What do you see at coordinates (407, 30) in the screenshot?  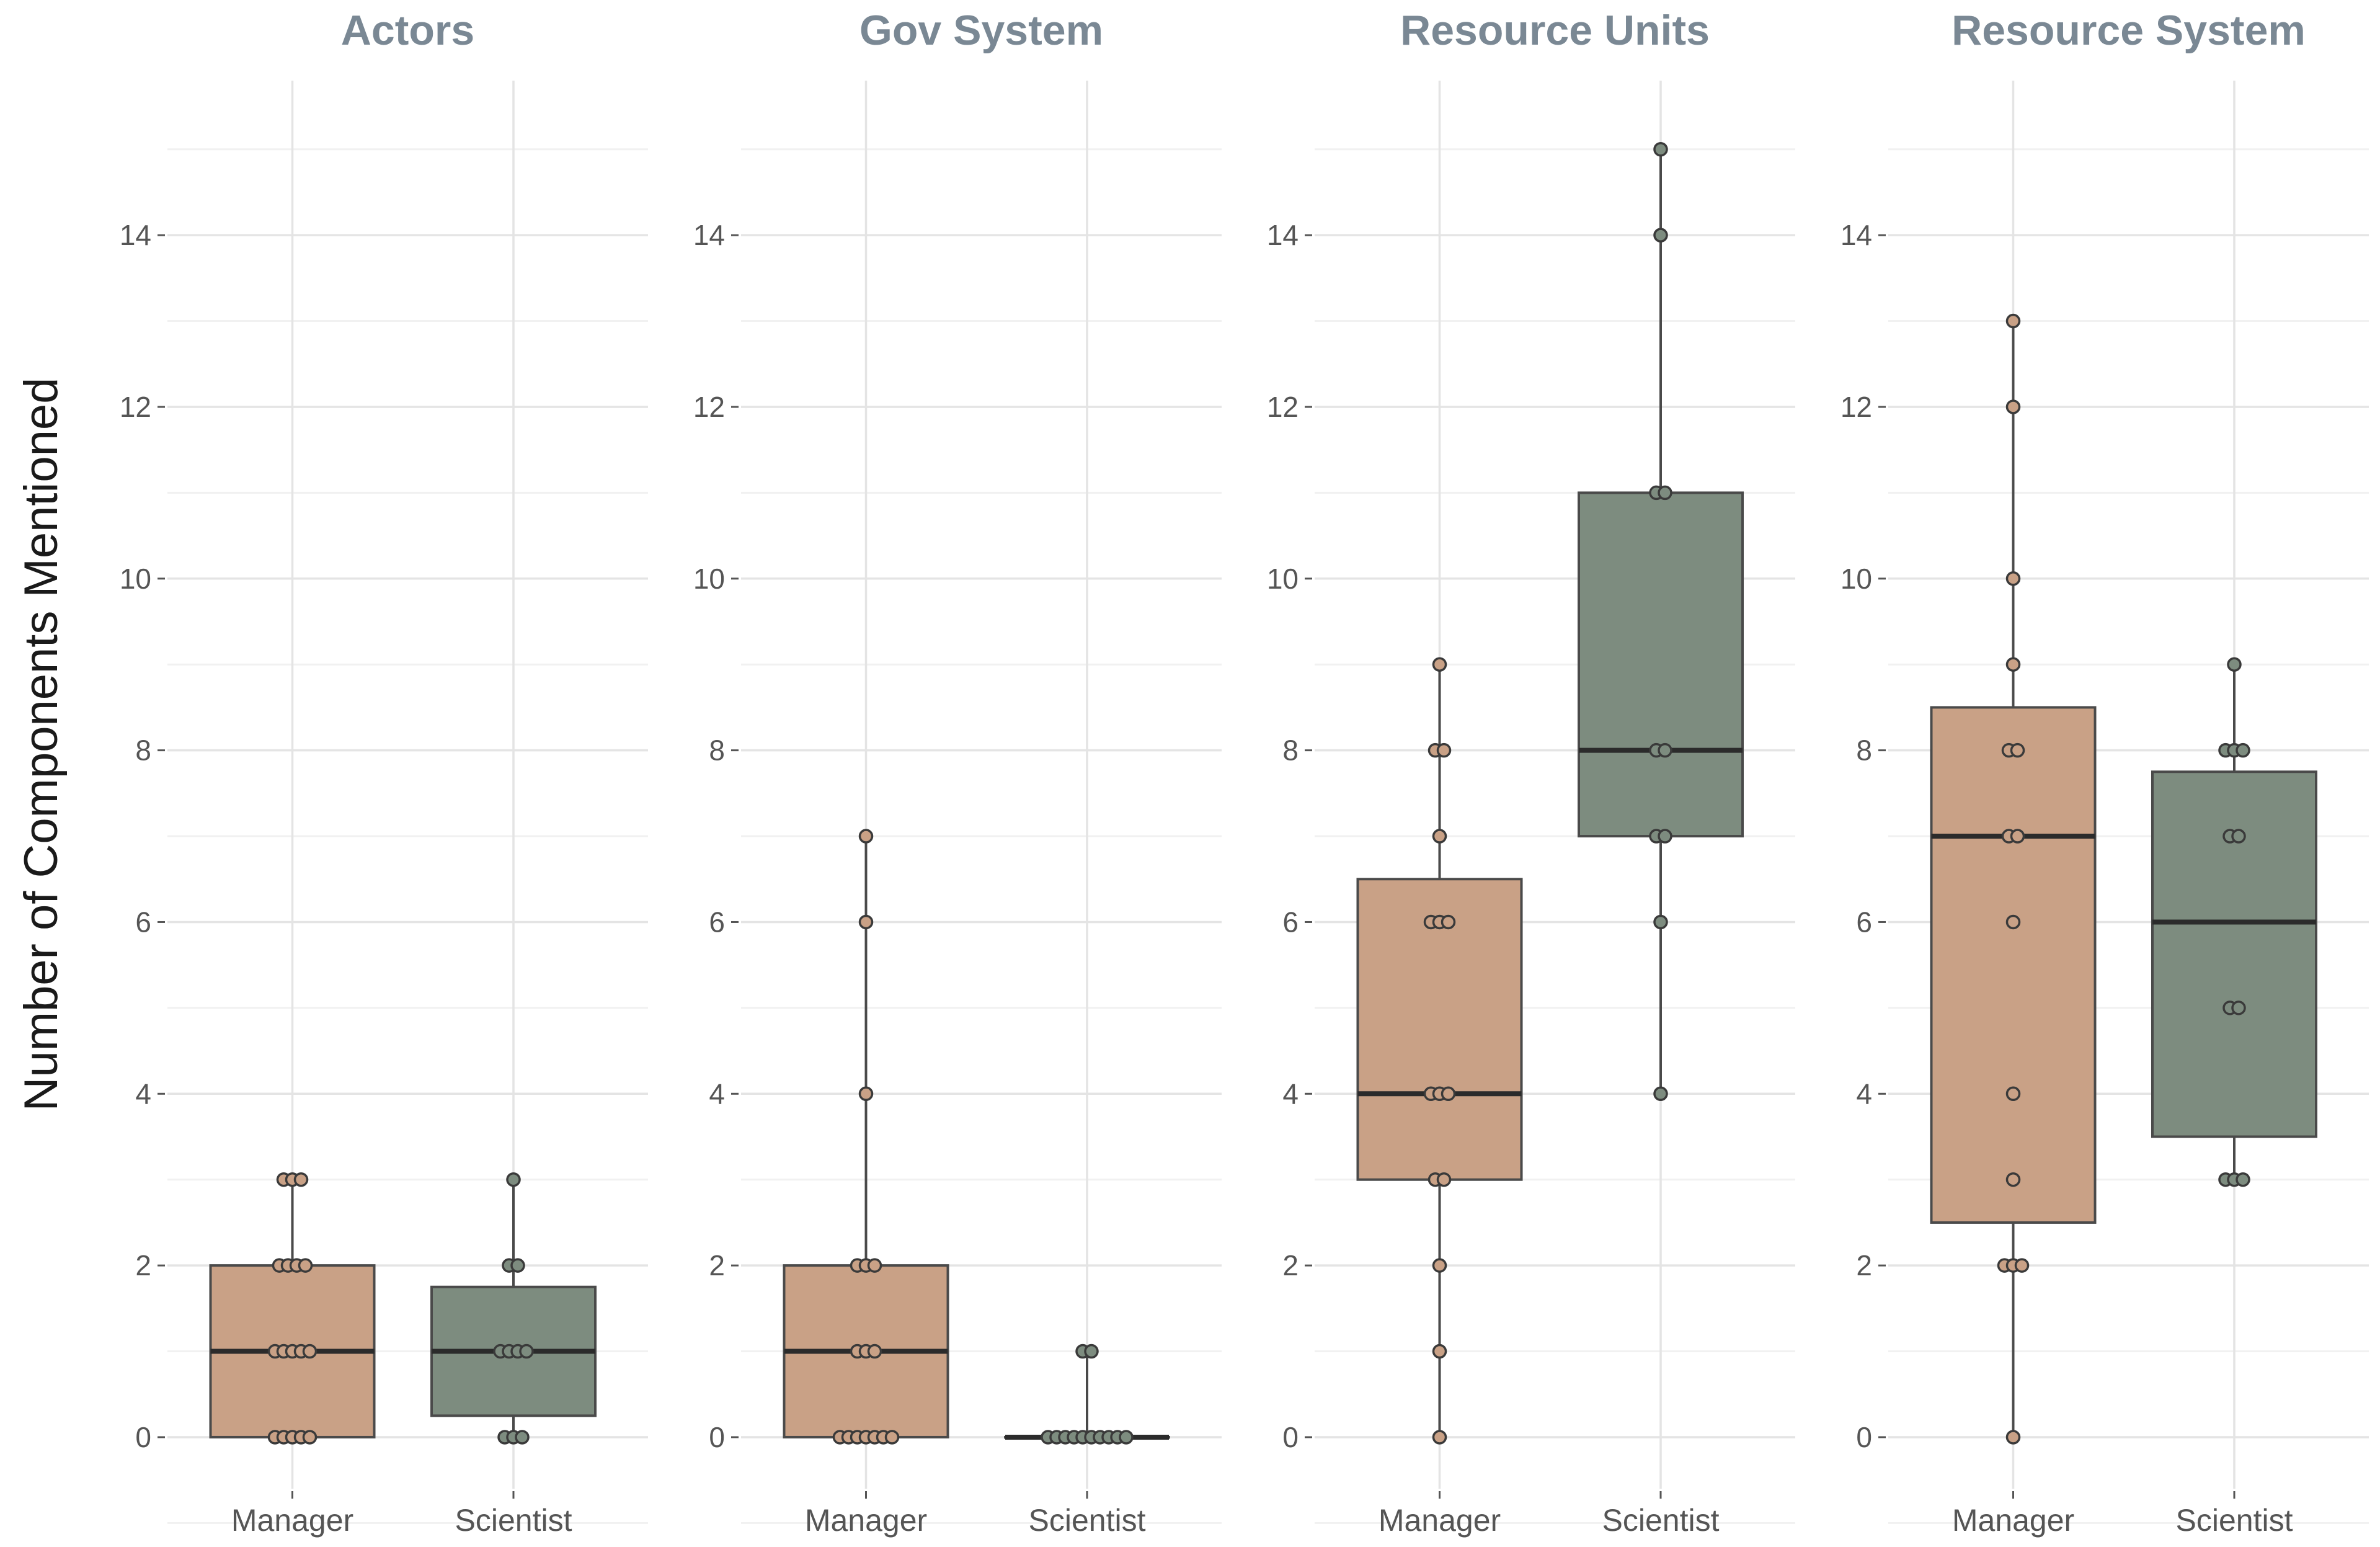 I see `facet-title: Actors` at bounding box center [407, 30].